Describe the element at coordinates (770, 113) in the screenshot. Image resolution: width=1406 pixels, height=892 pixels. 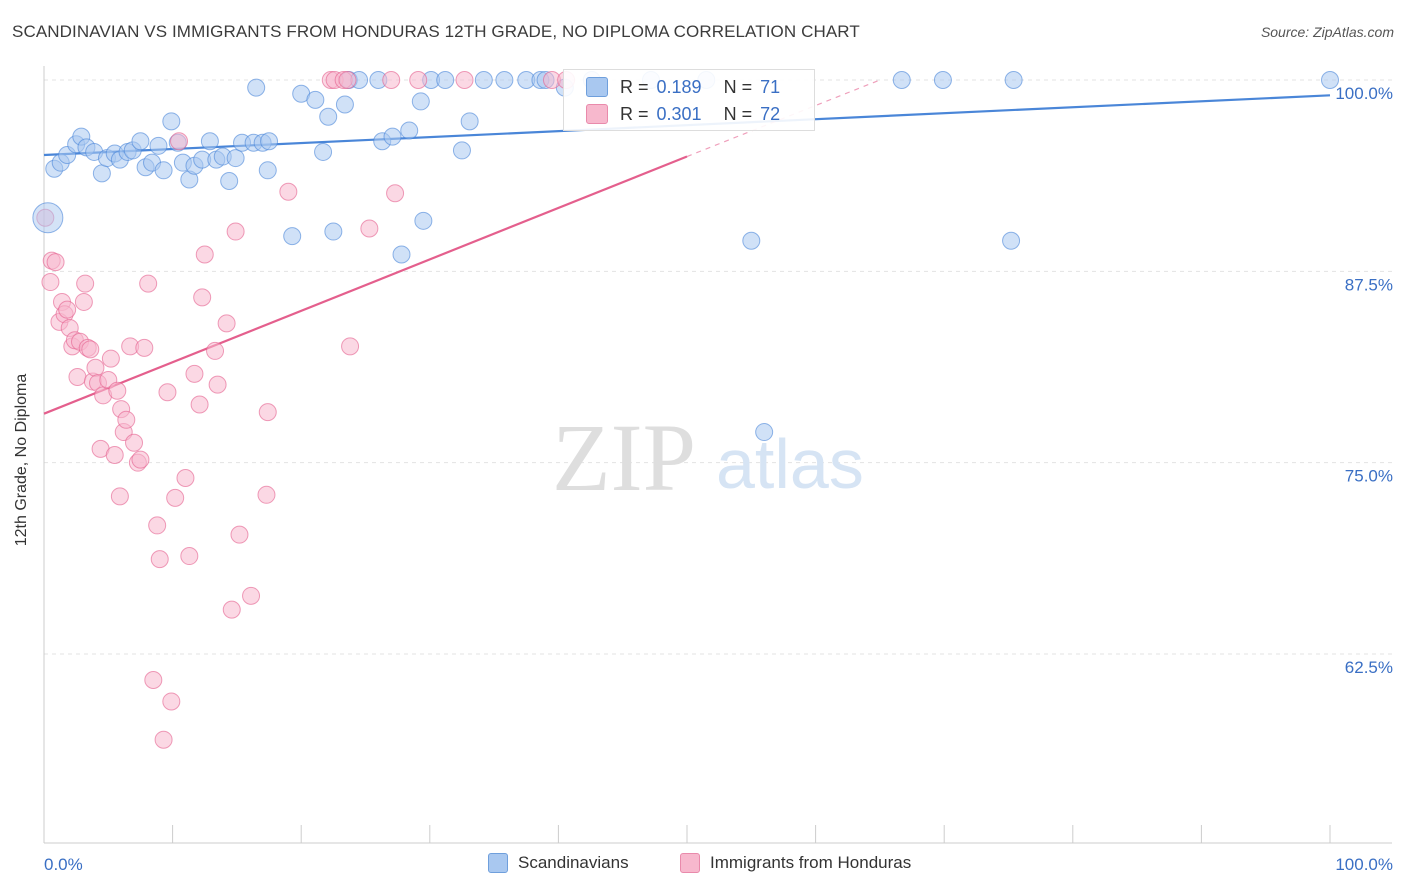
I see `corr-n-value: 72` at that location.